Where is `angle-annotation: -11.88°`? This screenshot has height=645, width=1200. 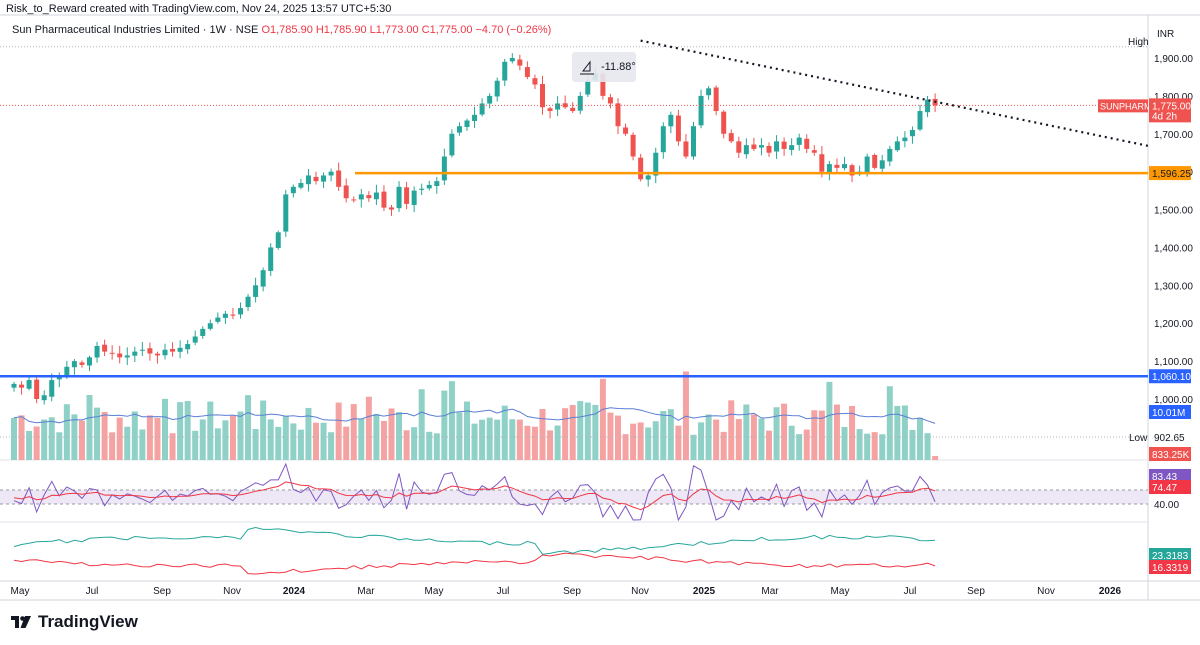
angle-annotation: -11.88° is located at coordinates (604, 67).